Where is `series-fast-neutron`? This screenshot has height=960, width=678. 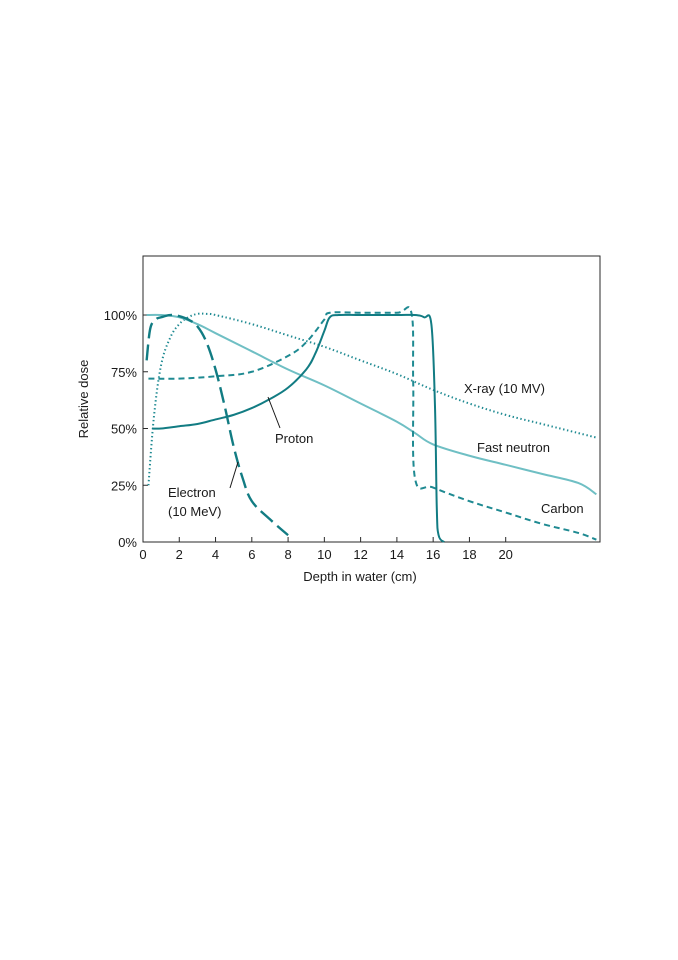
series-fast-neutron is located at coordinates (371, 404).